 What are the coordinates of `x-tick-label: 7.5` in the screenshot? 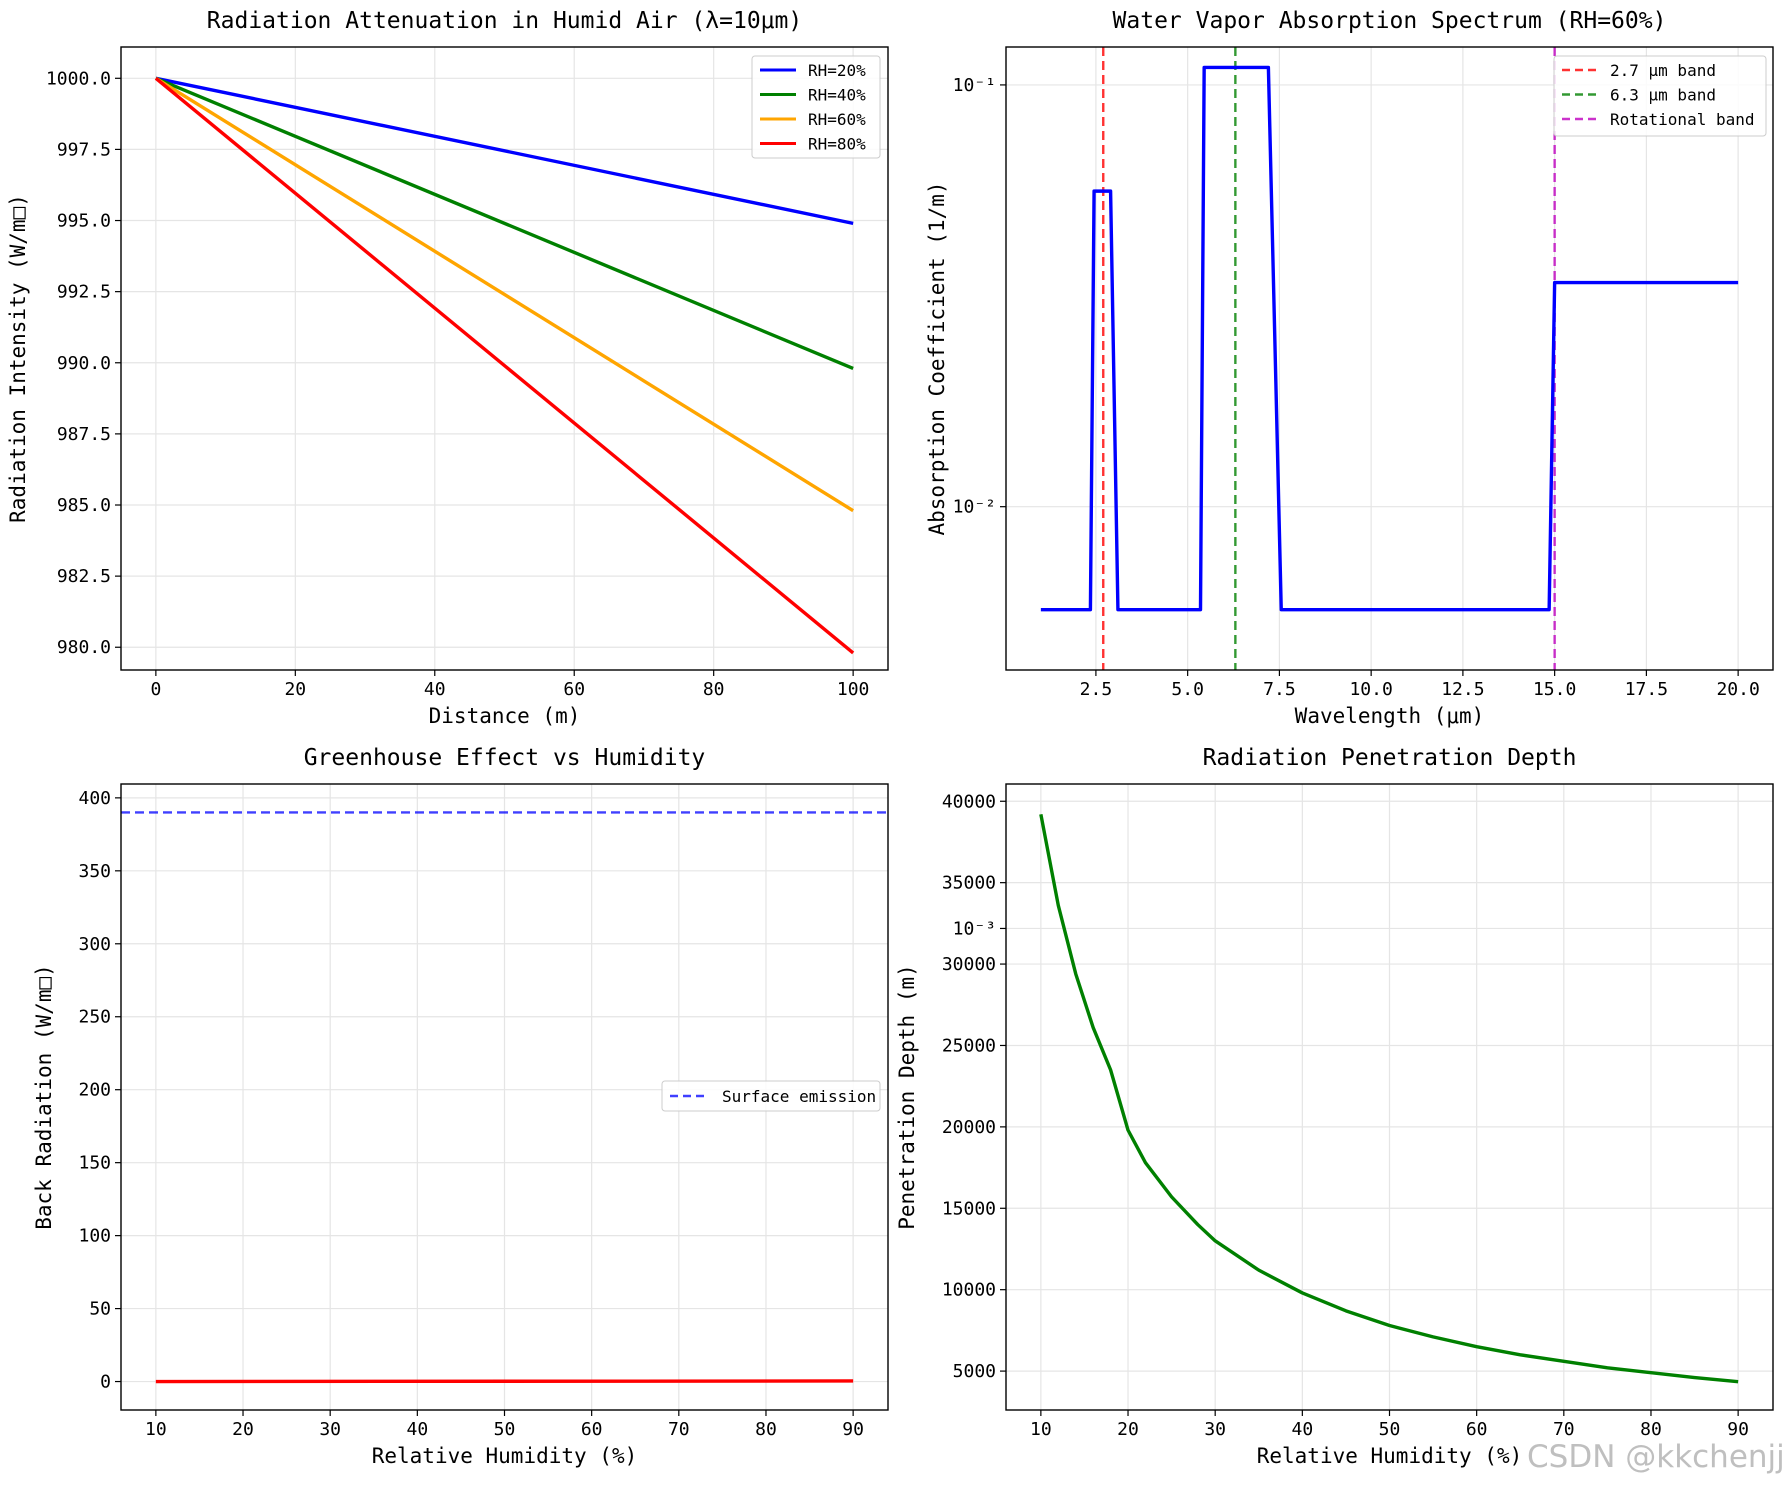 It's located at (1279, 689).